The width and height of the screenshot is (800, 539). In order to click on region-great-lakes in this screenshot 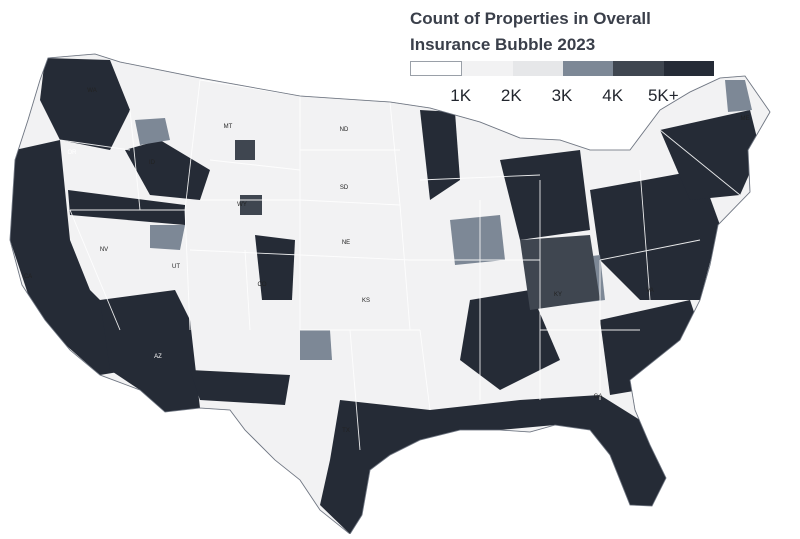, I will do `click(545, 195)`.